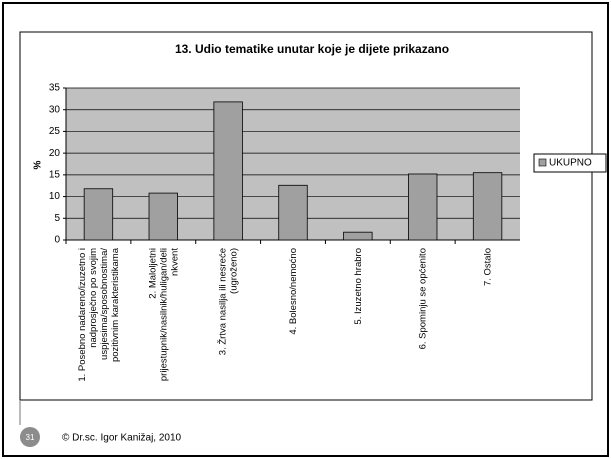 This screenshot has width=611, height=459. I want to click on slide-number: 31, so click(30, 437).